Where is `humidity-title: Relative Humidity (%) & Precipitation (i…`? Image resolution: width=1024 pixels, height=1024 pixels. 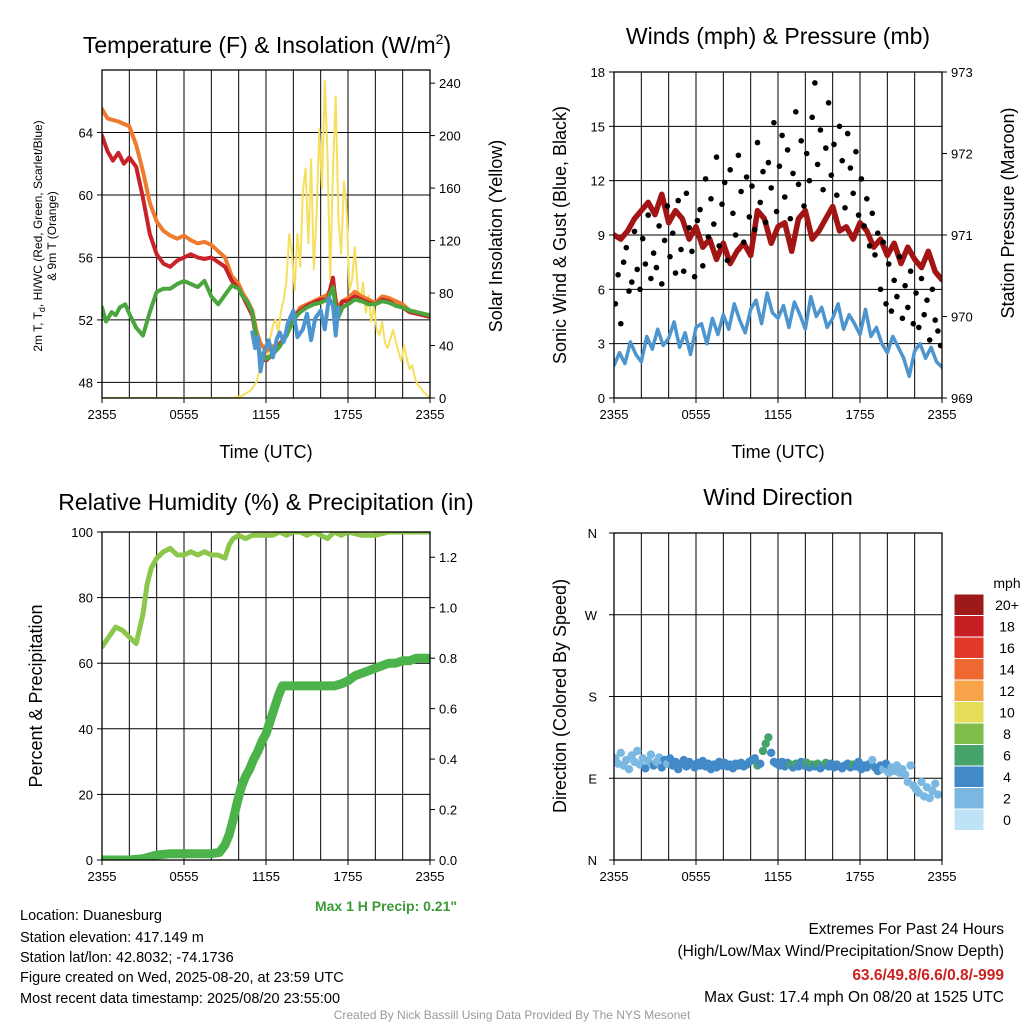 humidity-title: Relative Humidity (%) & Precipitation (i… is located at coordinates (265, 502).